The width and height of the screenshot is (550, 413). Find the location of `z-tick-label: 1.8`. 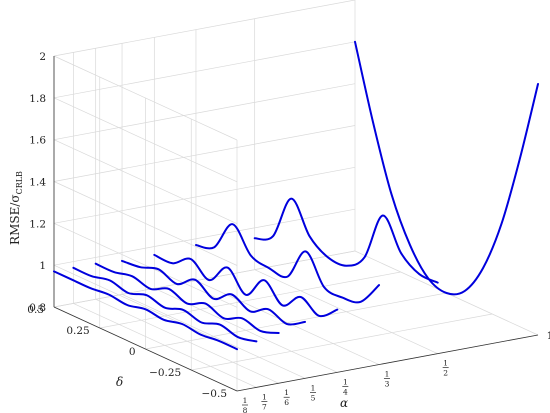

z-tick-label: 1.8 is located at coordinates (37, 99).